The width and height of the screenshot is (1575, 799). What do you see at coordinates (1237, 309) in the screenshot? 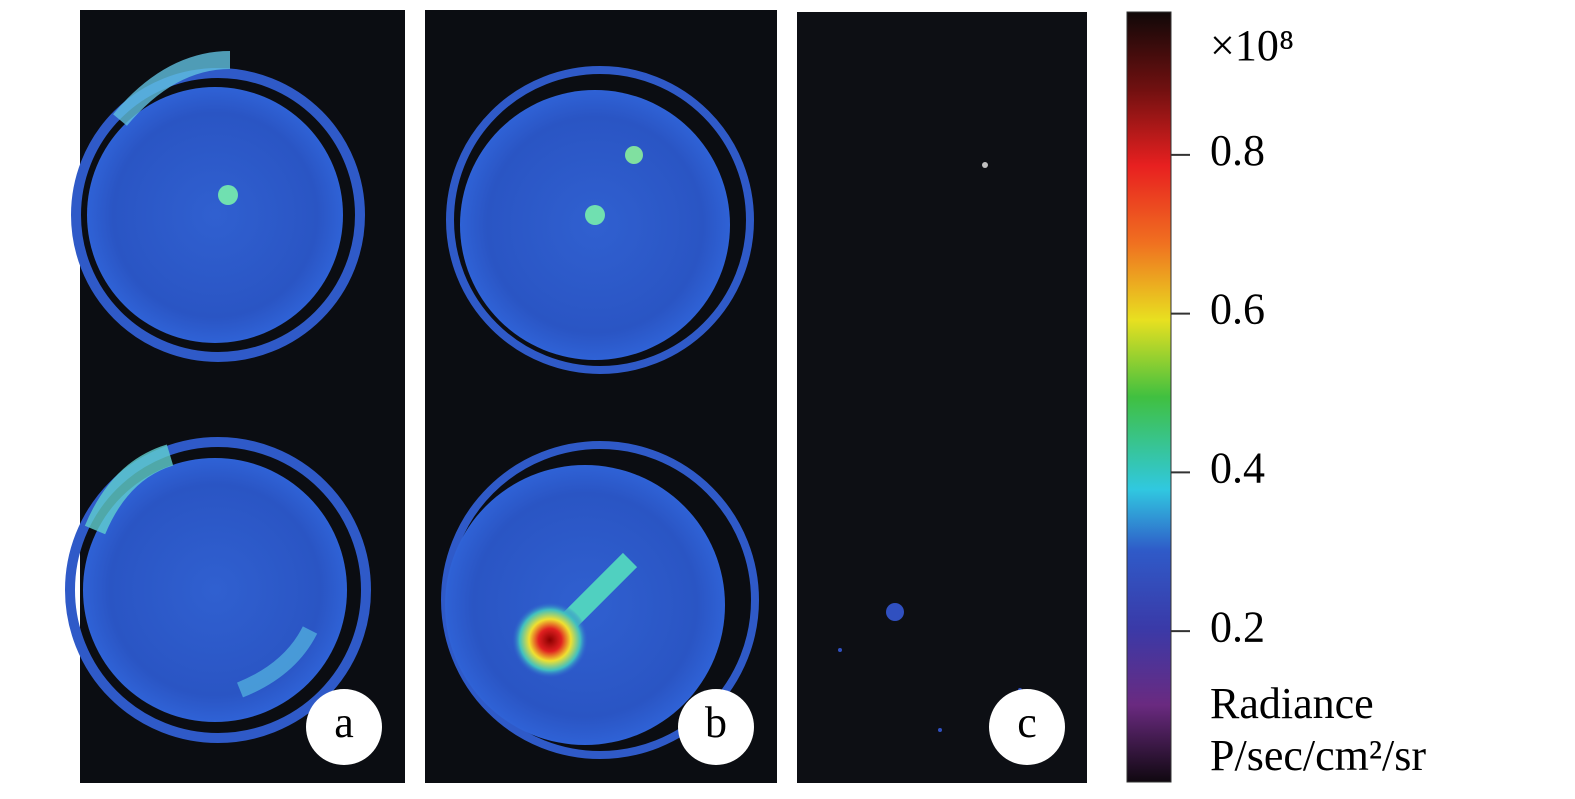
I see `tick-label: 0.6` at bounding box center [1237, 309].